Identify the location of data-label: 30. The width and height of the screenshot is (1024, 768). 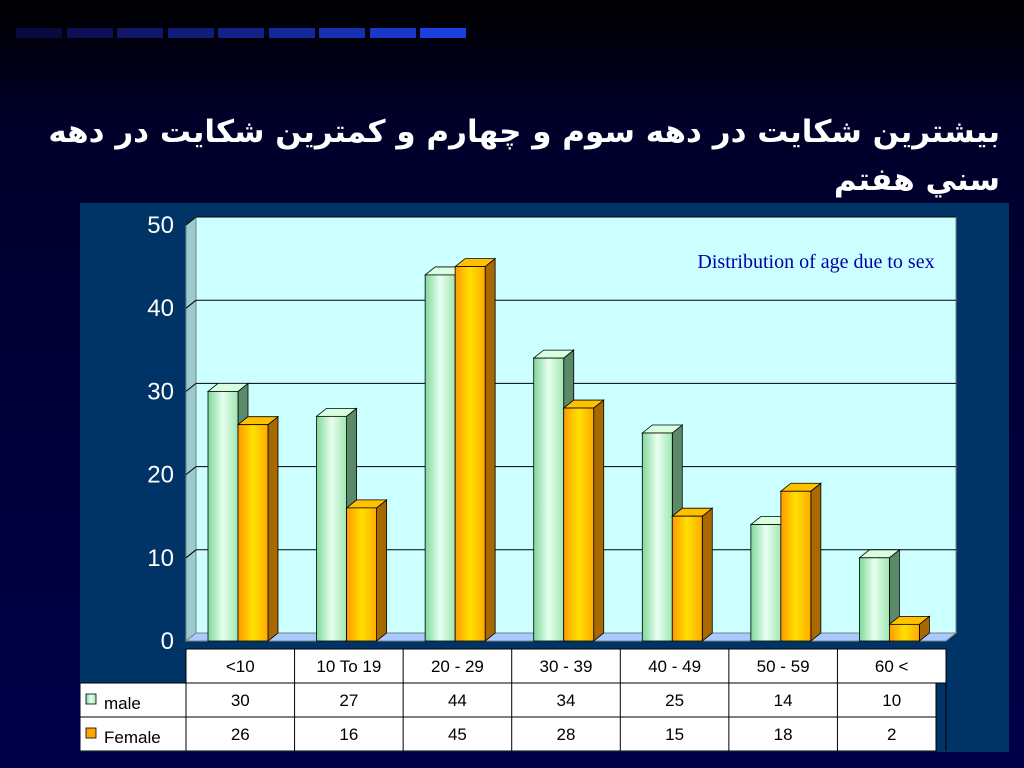
(240, 700).